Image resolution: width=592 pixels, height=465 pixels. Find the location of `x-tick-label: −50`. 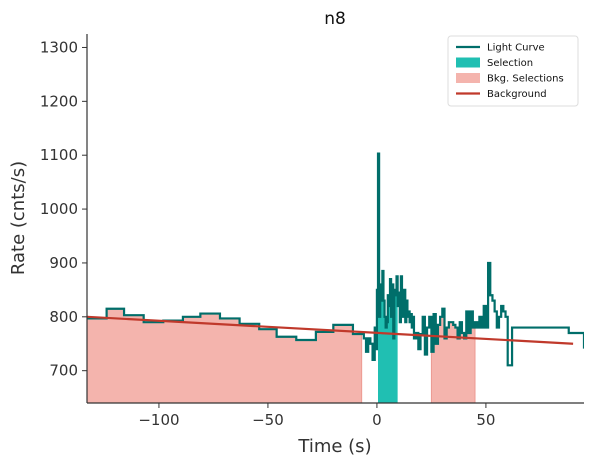

x-tick-label: −50 is located at coordinates (268, 420).